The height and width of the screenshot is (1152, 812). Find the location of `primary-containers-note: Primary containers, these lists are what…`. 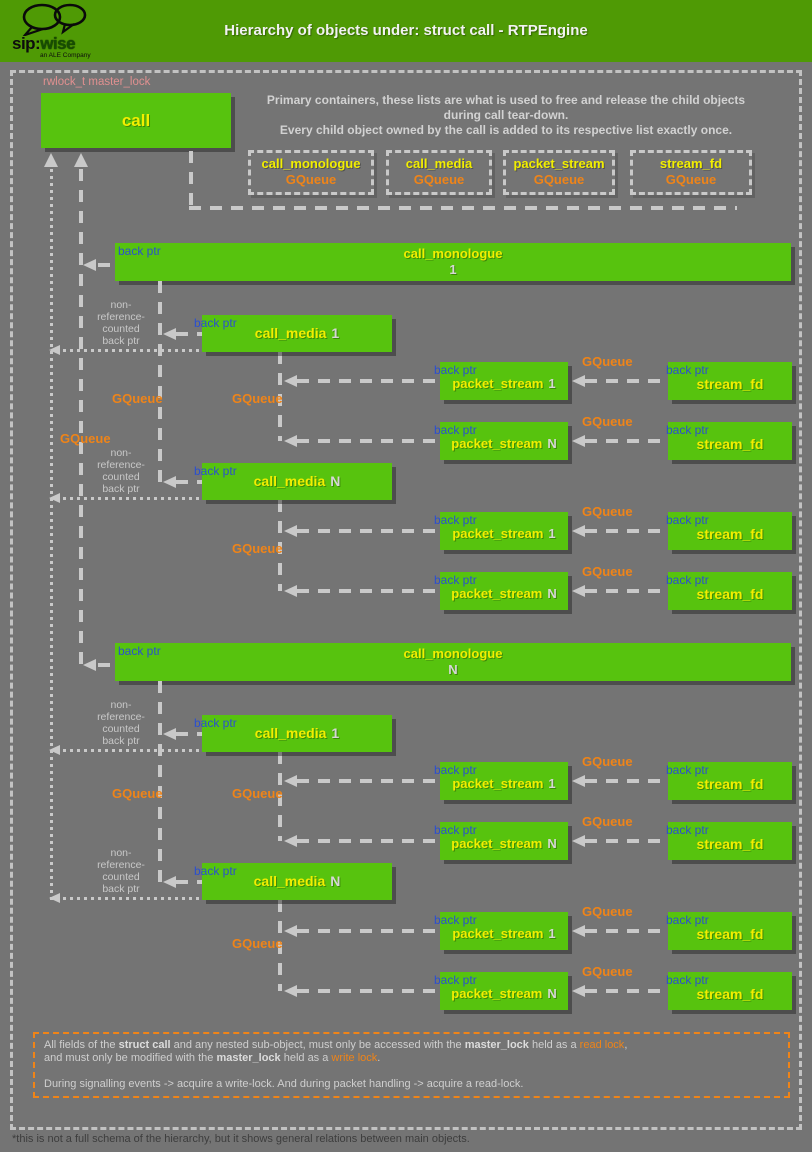

primary-containers-note: Primary containers, these lists are what… is located at coordinates (506, 115).